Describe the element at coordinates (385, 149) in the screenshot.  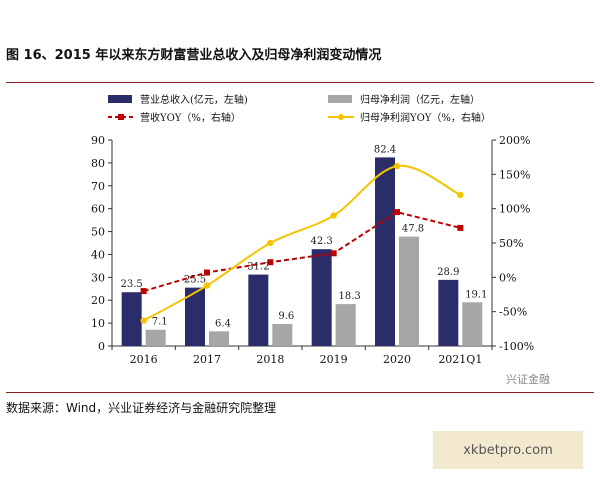
I see `data-label: 82.4` at that location.